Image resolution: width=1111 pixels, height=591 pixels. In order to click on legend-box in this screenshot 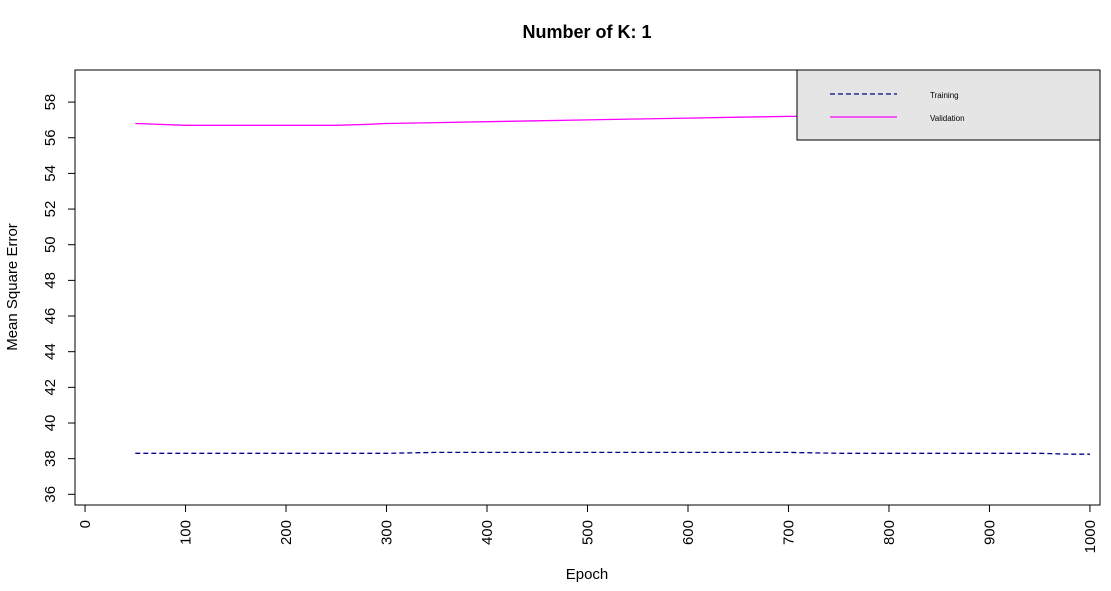, I will do `click(948, 105)`.